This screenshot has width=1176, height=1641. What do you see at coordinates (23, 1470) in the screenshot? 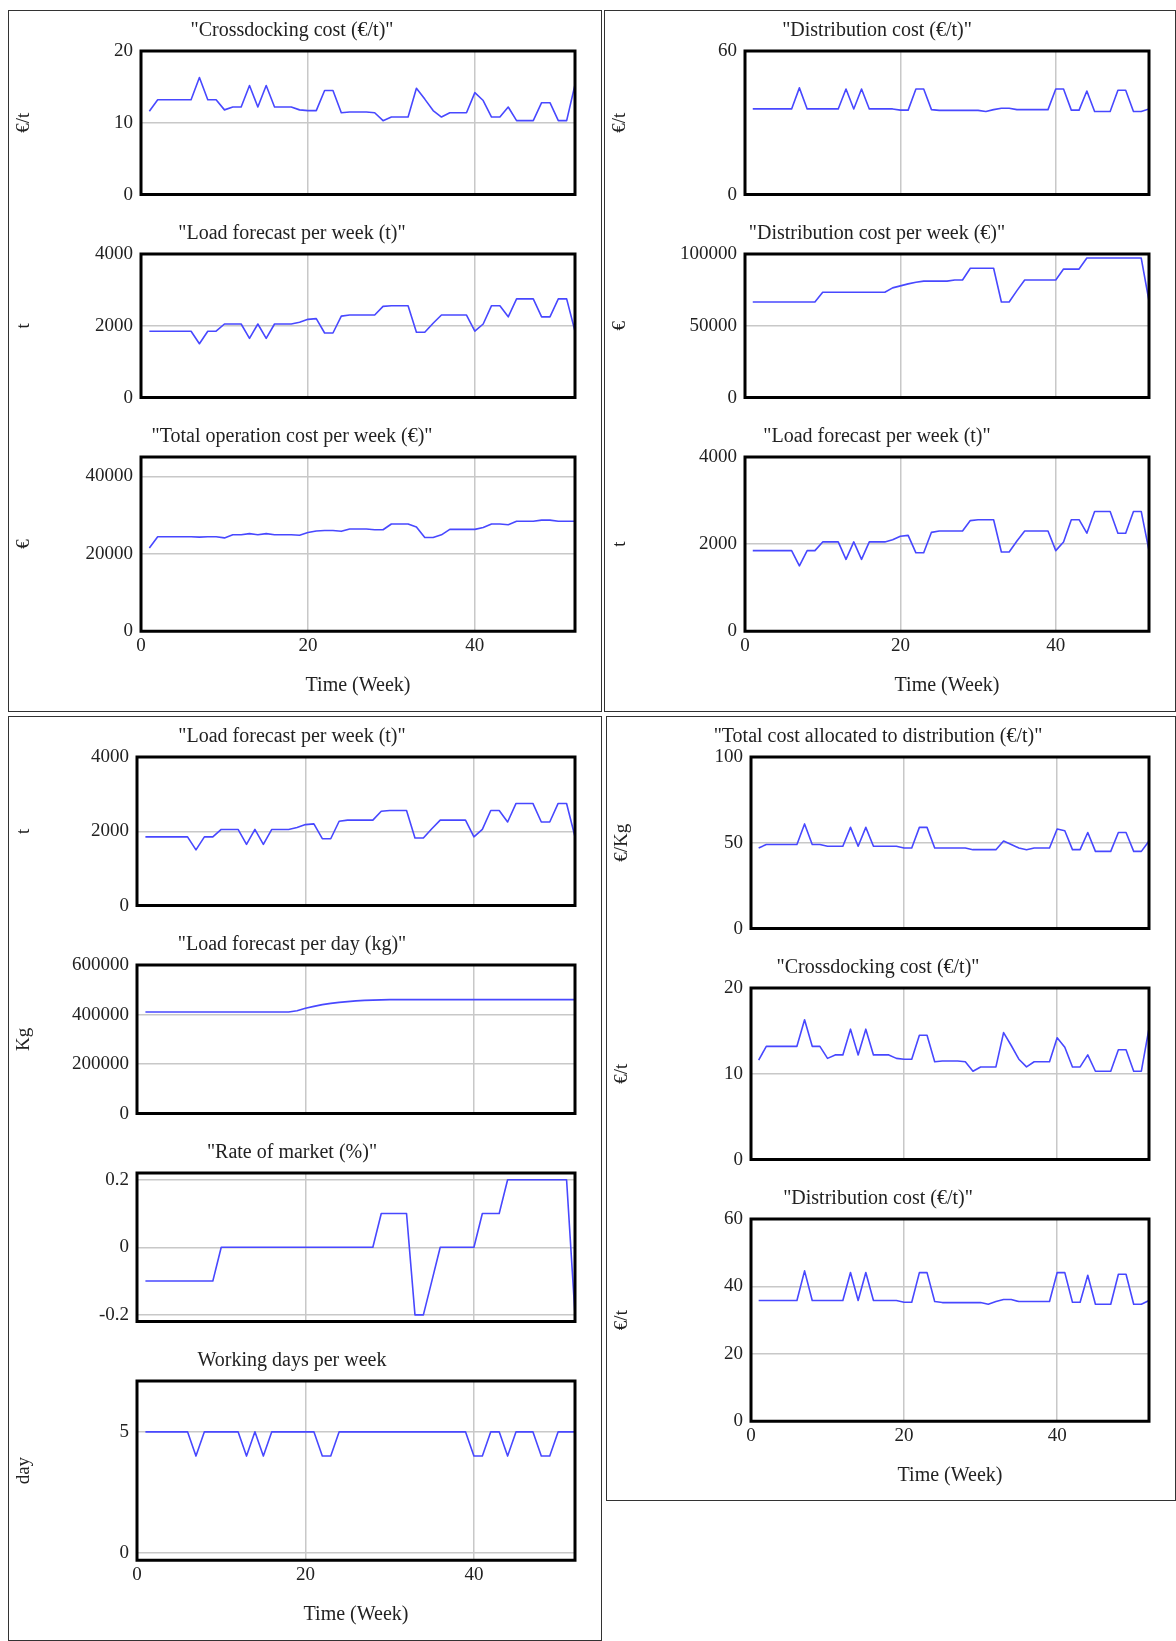
I see `y-axis-title: day` at bounding box center [23, 1470].